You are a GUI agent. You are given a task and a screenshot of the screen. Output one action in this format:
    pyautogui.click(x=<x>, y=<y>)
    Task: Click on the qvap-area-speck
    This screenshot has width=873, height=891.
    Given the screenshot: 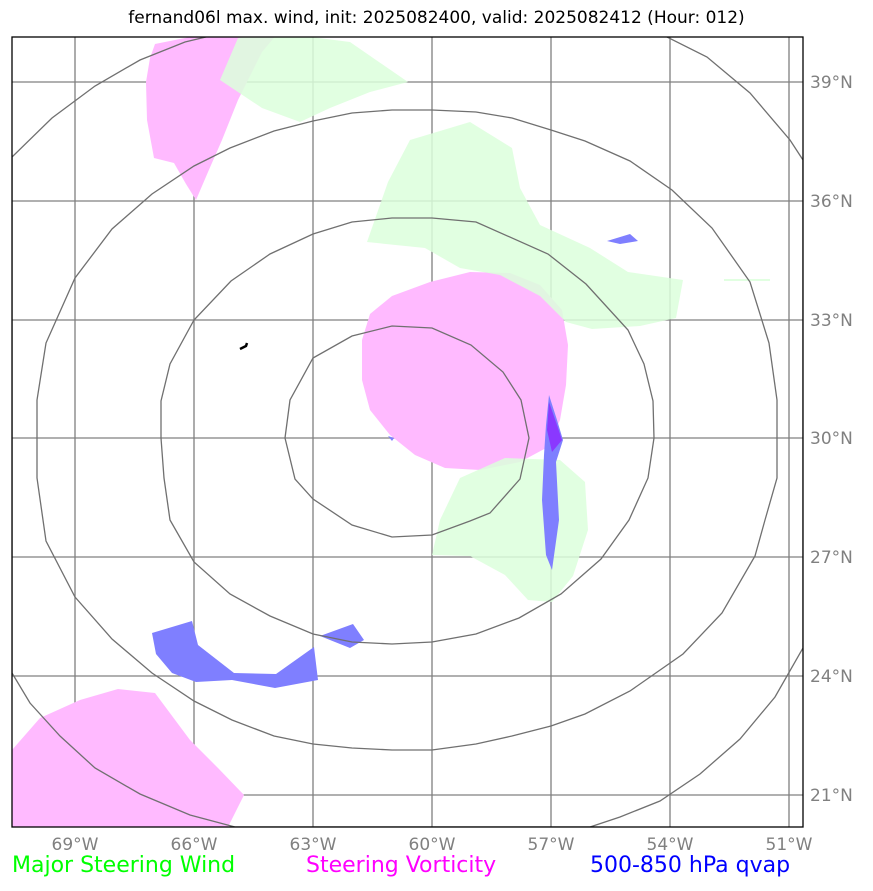 What is the action you would take?
    pyautogui.click(x=391, y=438)
    